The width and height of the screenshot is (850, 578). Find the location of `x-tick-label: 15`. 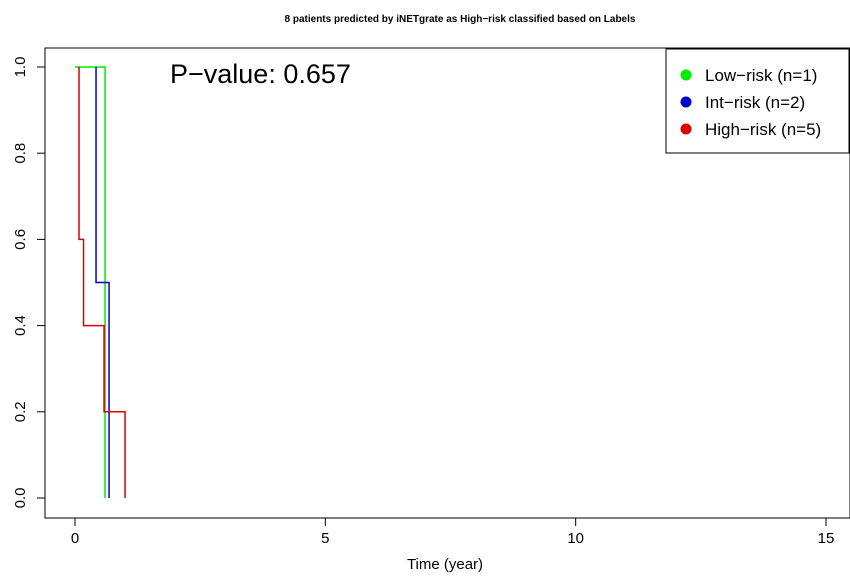

x-tick-label: 15 is located at coordinates (826, 538).